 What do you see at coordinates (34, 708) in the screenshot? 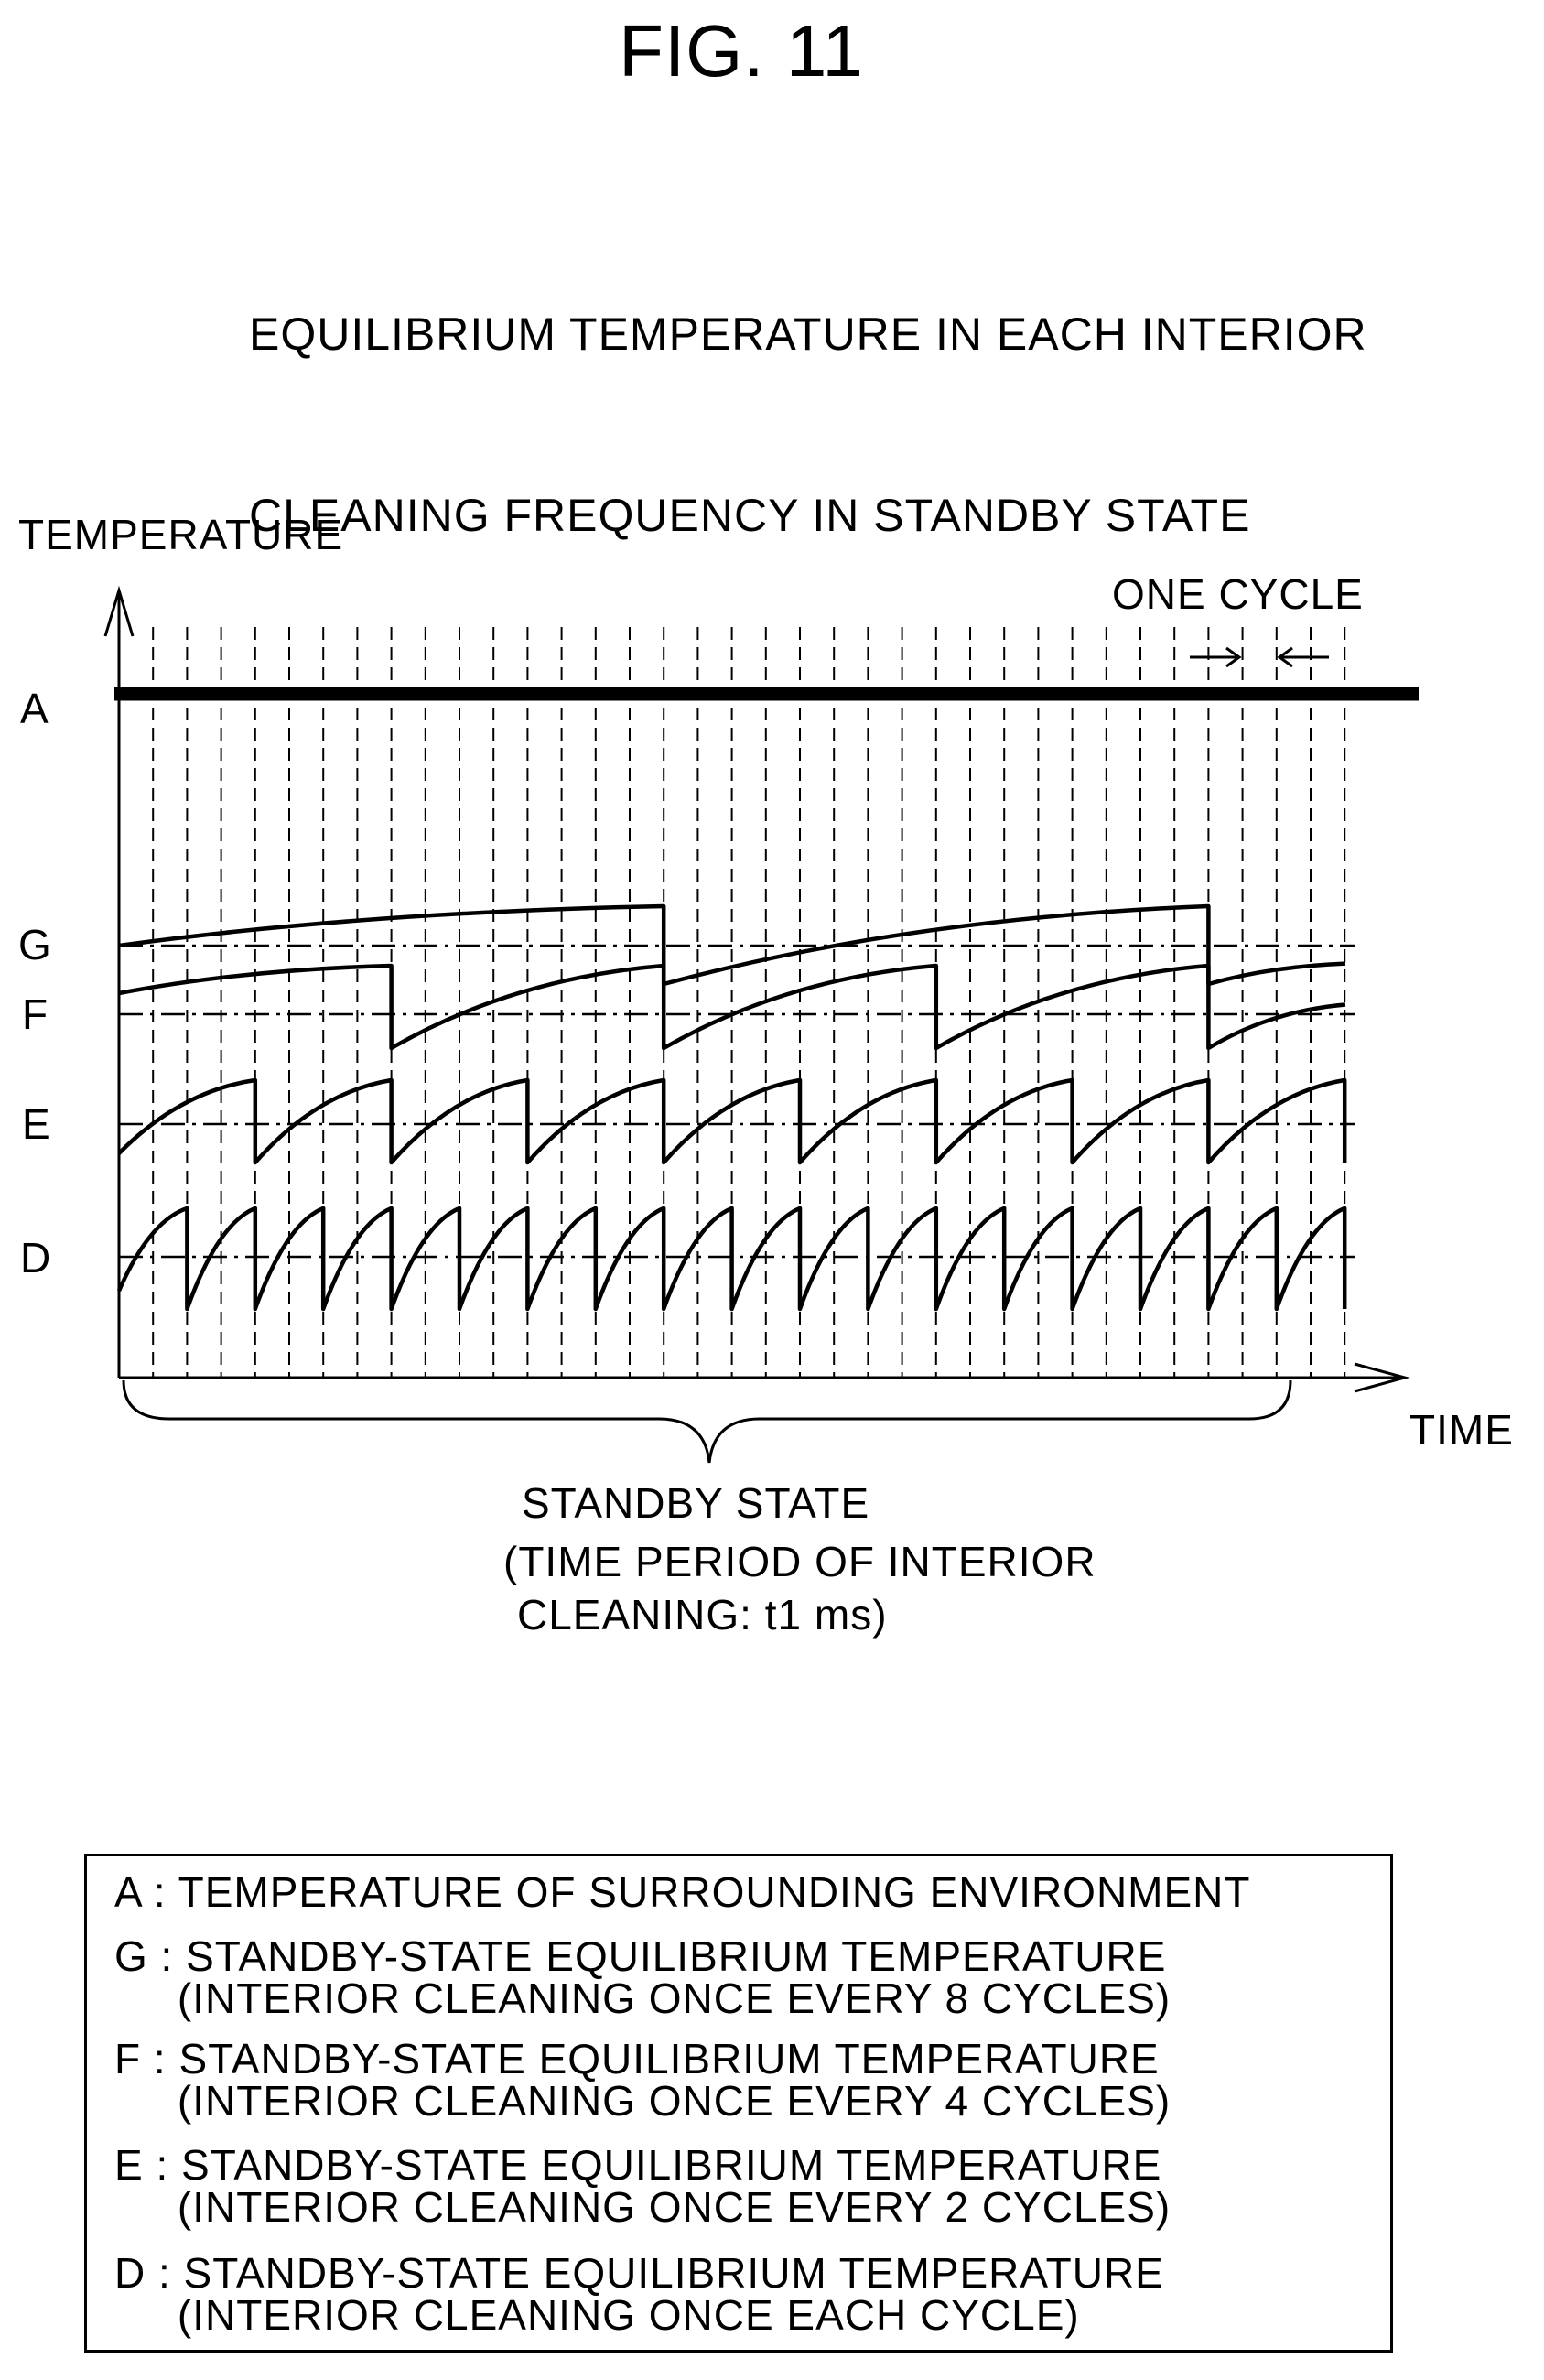
I see `level-label-a: A` at bounding box center [34, 708].